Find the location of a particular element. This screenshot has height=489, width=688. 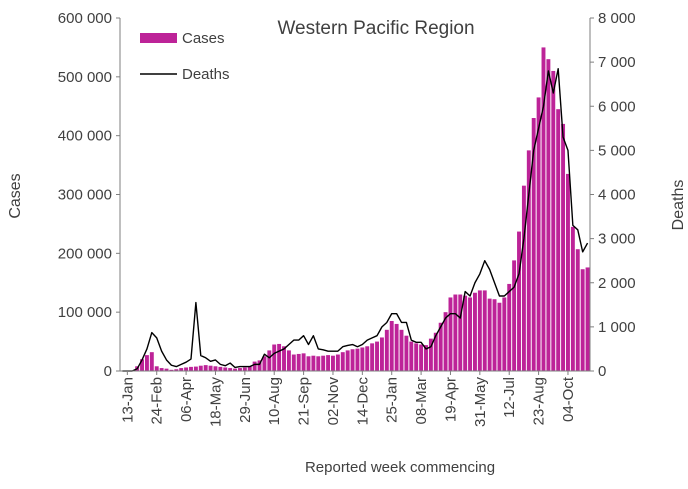

x-tick-label: 21-Sep is located at coordinates (304, 401).